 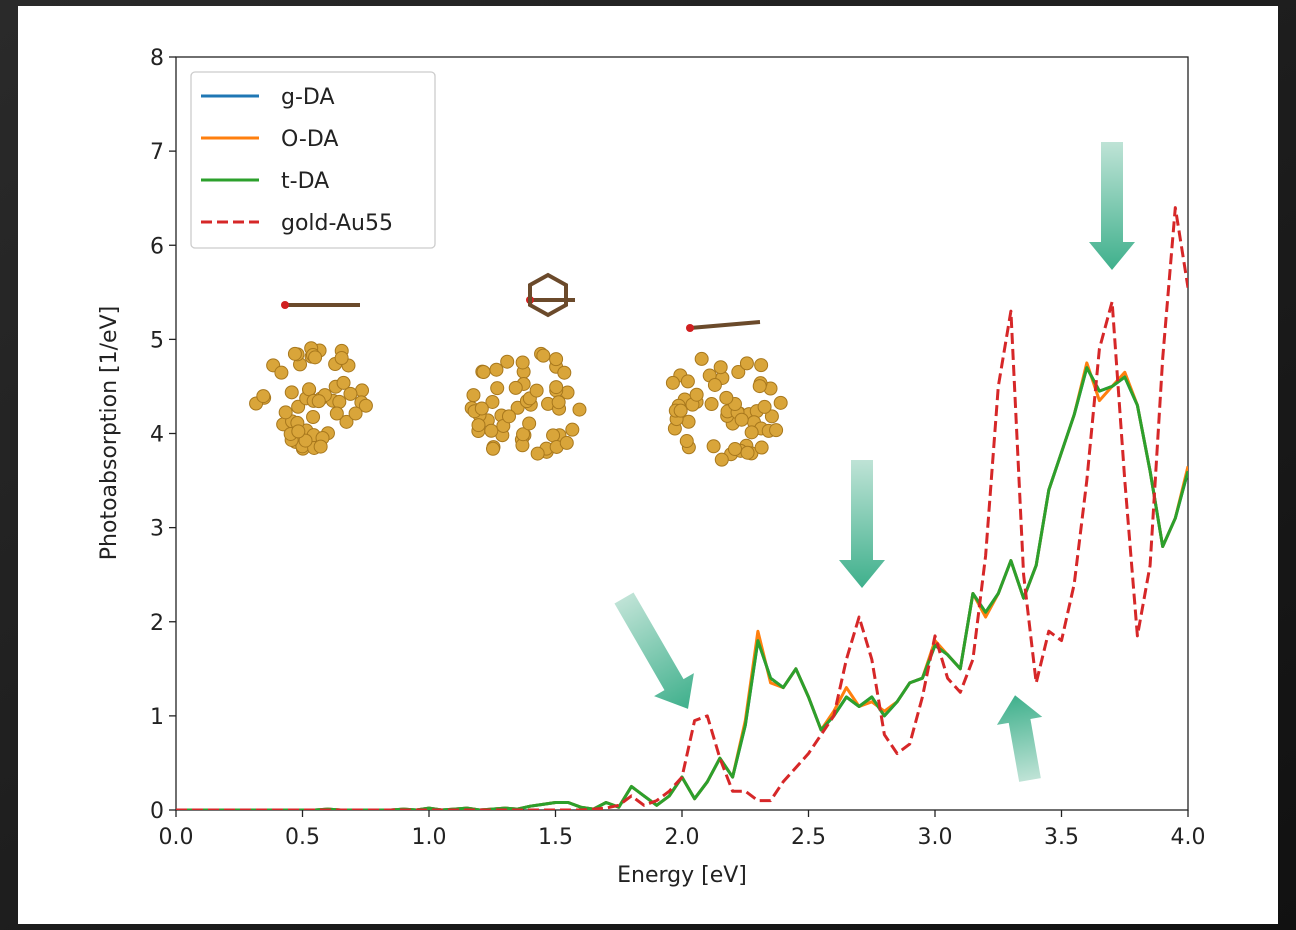 What do you see at coordinates (157, 717) in the screenshot?
I see `y-tick-label: 1` at bounding box center [157, 717].